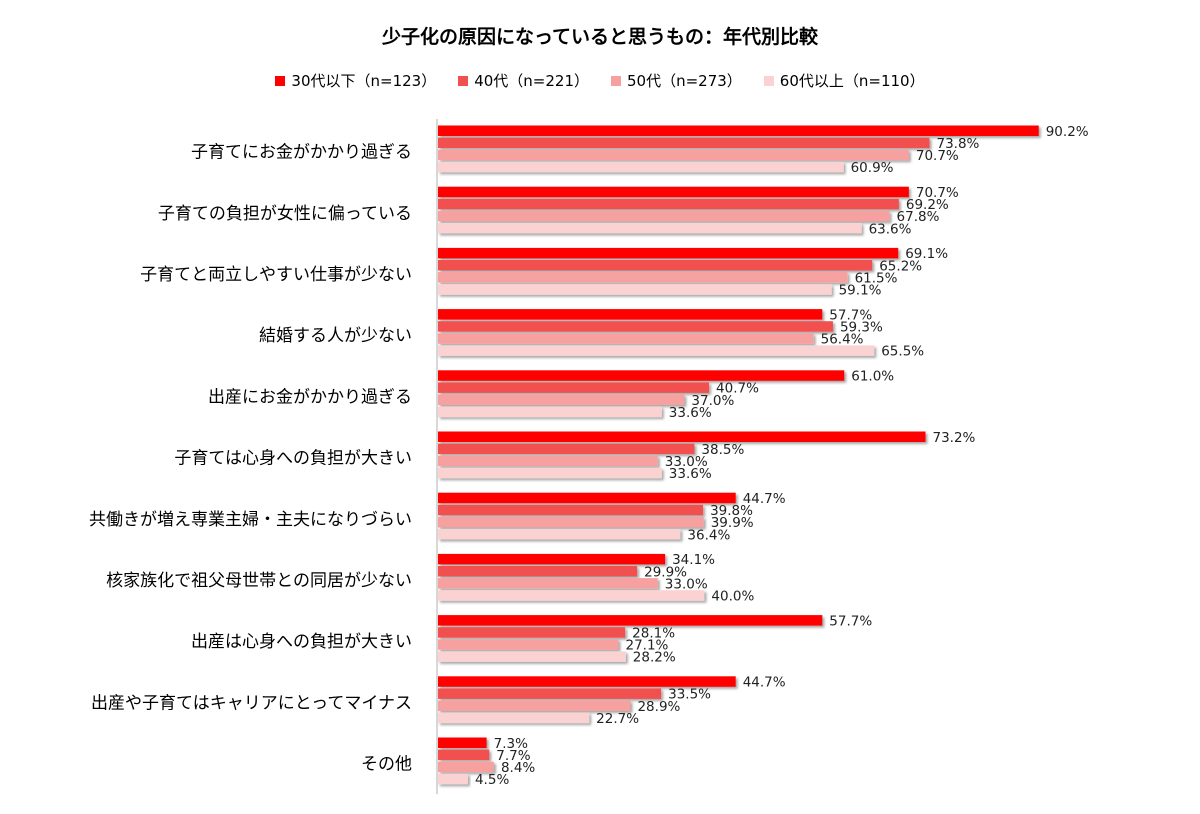 This screenshot has height=814, width=1200. I want to click on category-label: 共働きが増え専業主婦・主夫になりづらい, so click(250, 520).